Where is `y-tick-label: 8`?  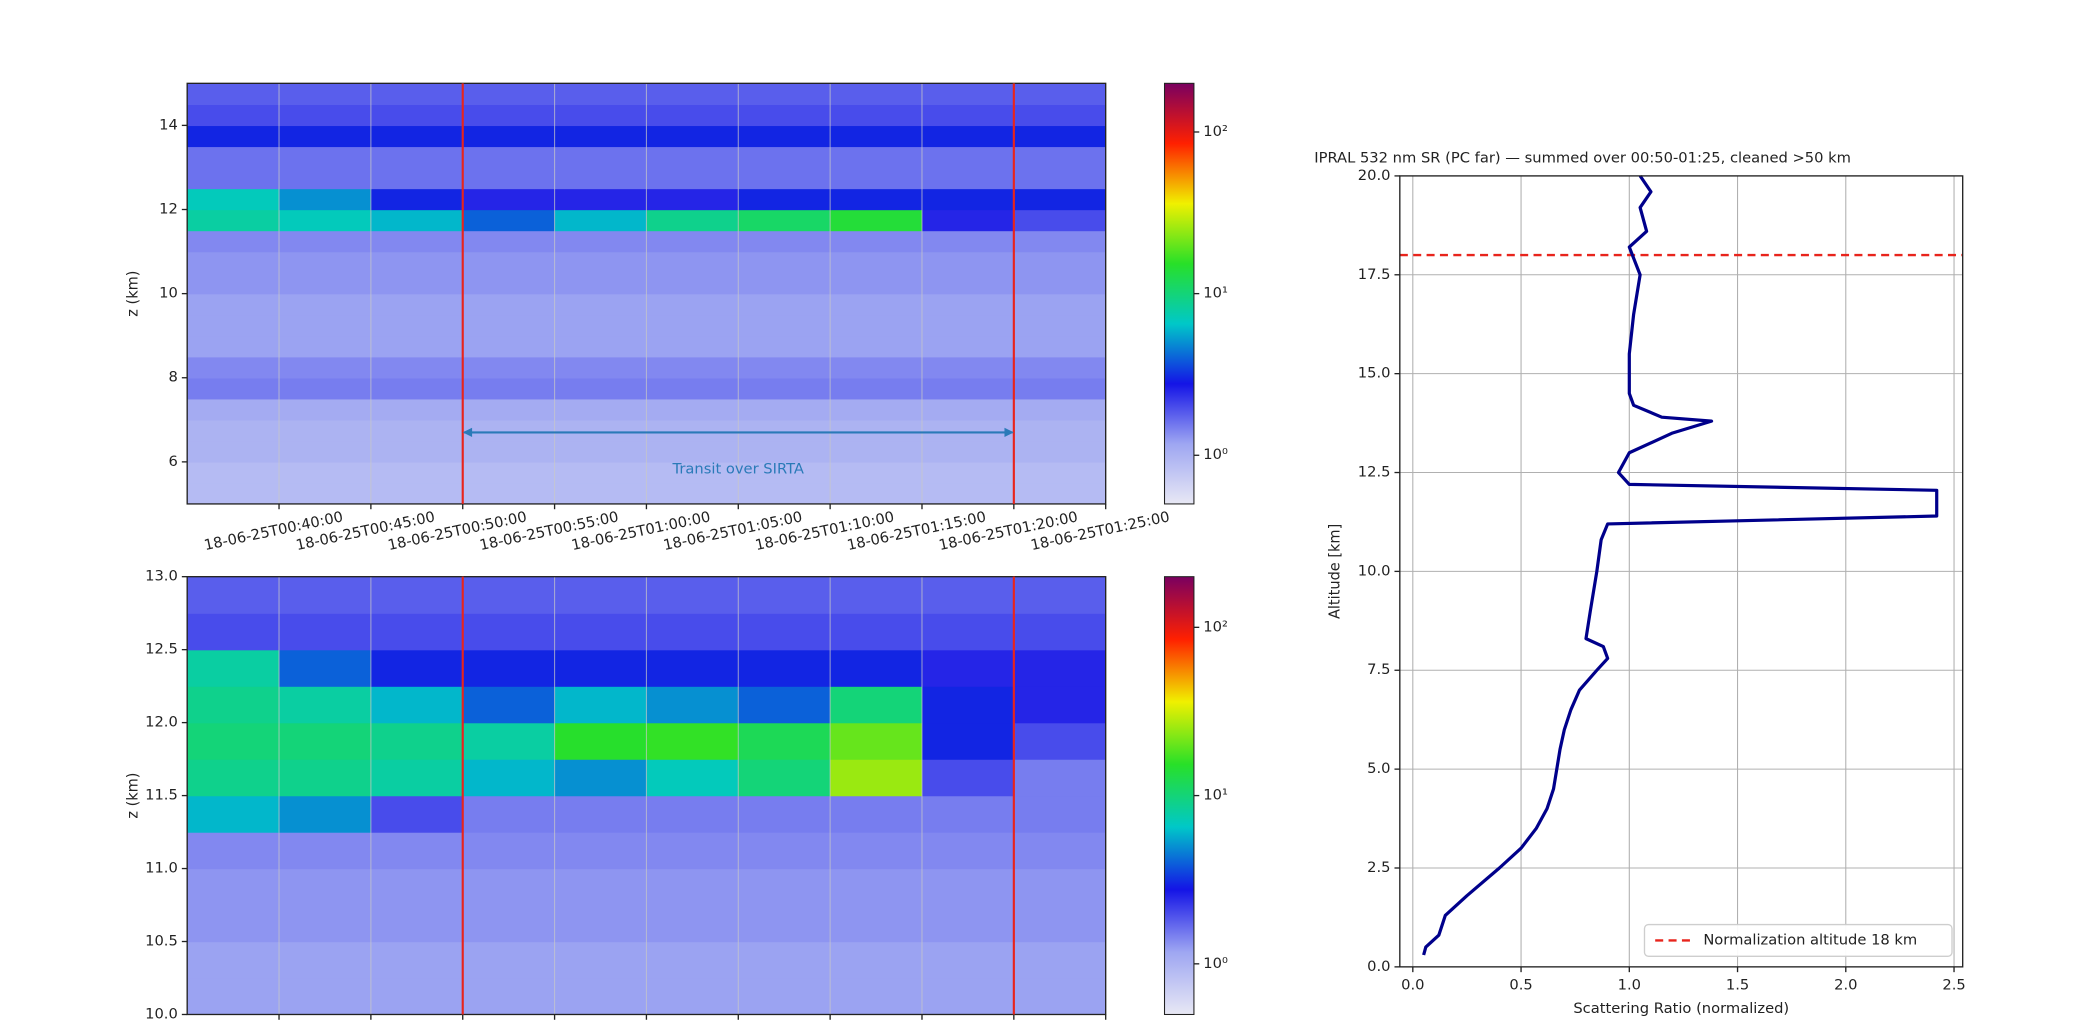
y-tick-label: 8 is located at coordinates (172, 377).